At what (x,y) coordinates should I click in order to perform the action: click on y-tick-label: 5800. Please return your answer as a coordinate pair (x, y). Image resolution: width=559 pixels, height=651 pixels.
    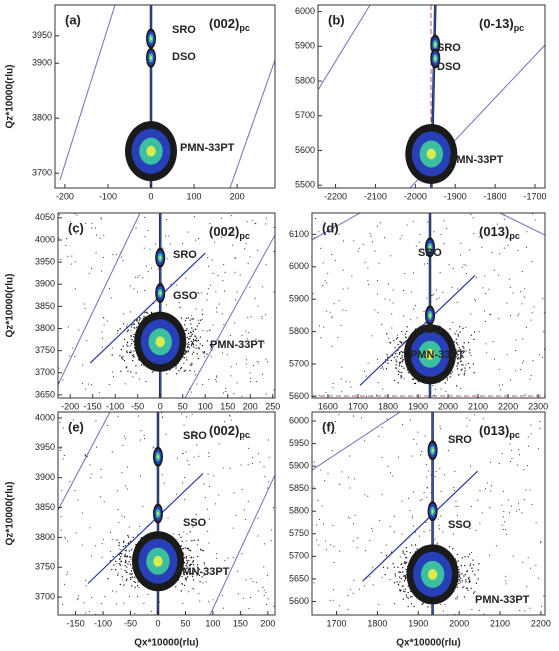
    Looking at the image, I should click on (305, 80).